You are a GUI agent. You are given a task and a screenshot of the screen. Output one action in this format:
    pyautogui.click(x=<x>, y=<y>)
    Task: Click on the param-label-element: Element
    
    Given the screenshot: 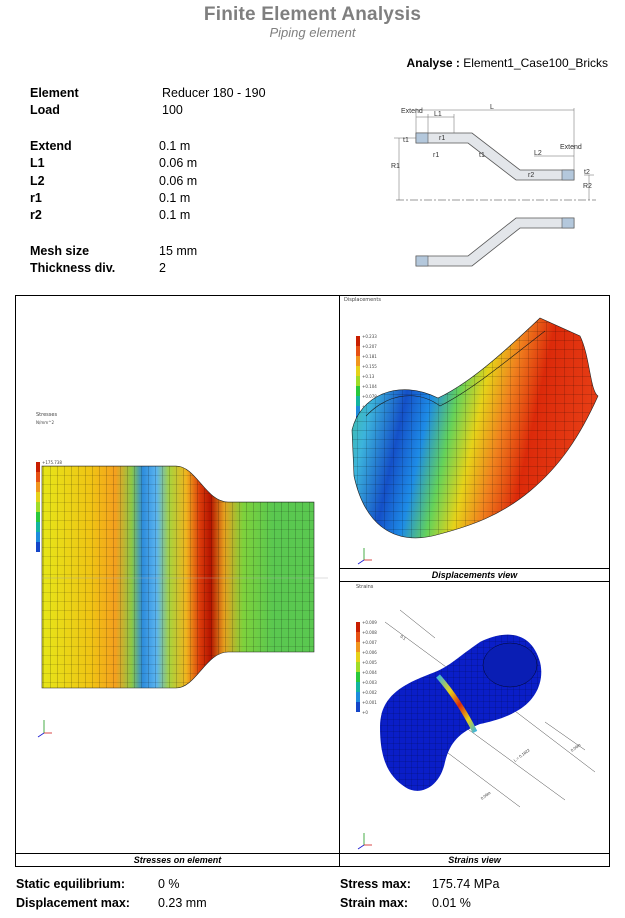 What is the action you would take?
    pyautogui.click(x=54, y=93)
    